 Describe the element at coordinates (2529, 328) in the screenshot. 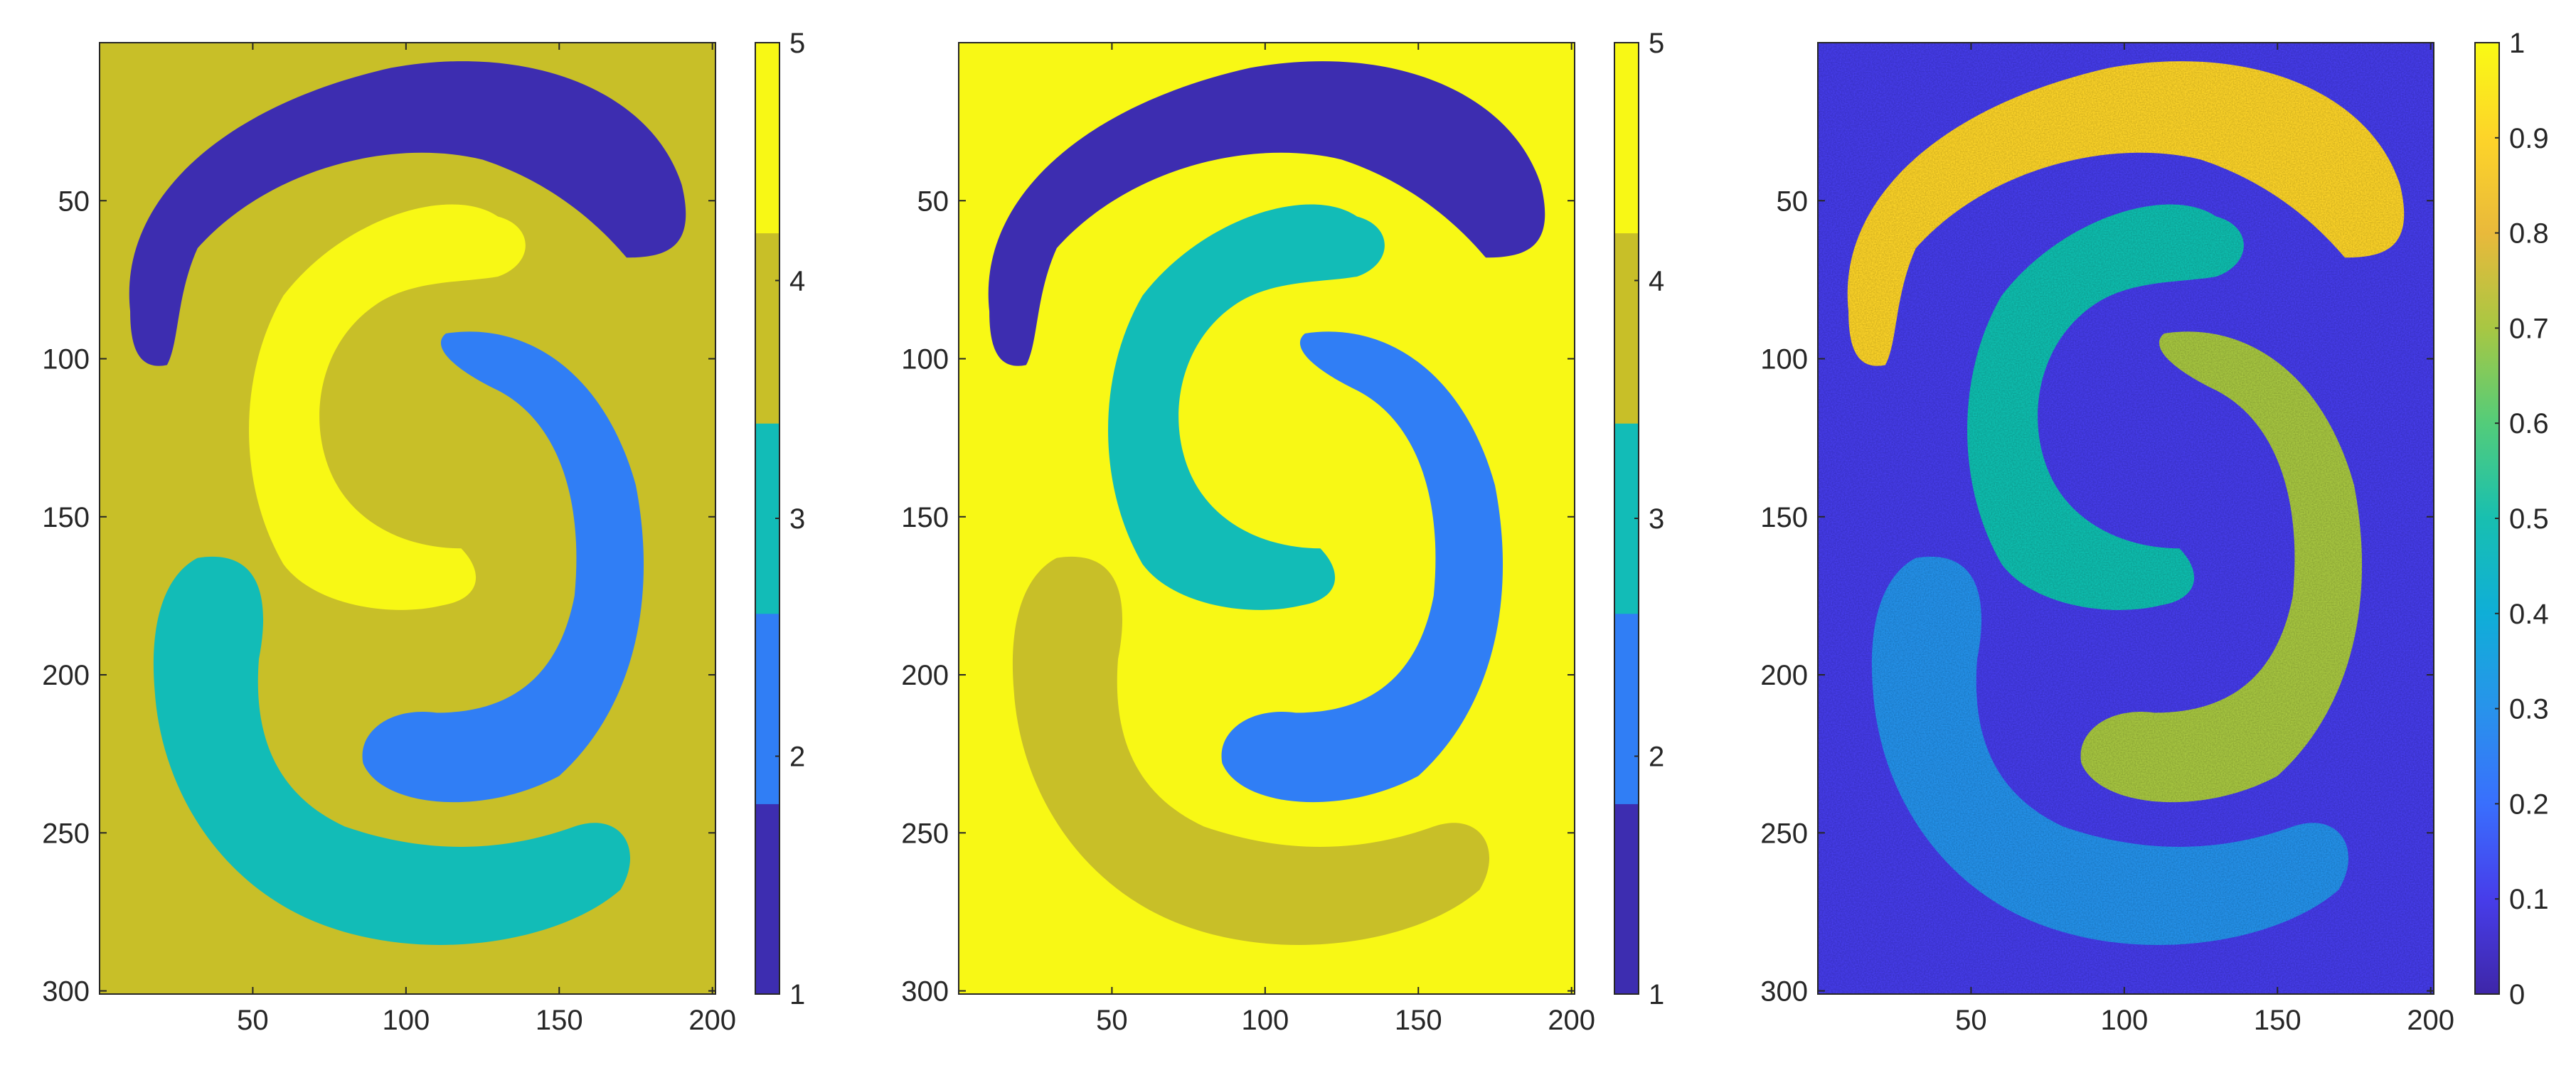

I see `colorbar-tick-label: 0.7` at that location.